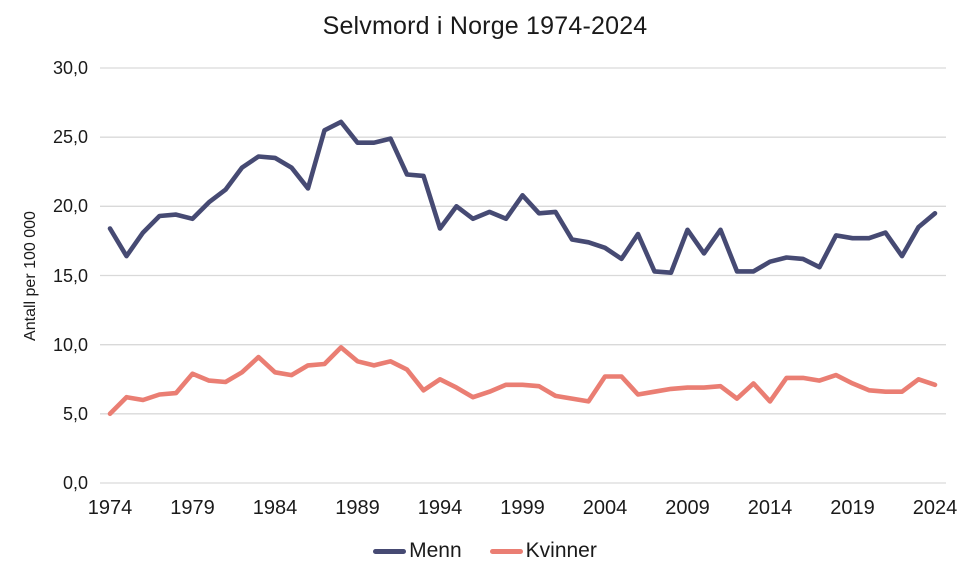 This screenshot has height=581, width=970. Describe the element at coordinates (70, 344) in the screenshot. I see `y-tick-label: 10,0` at that location.